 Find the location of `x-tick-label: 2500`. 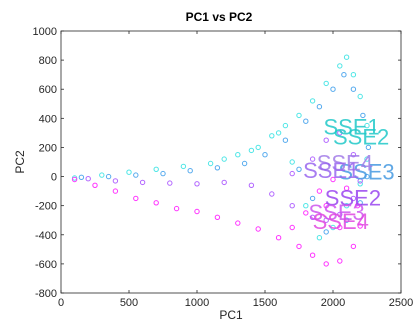

x-tick-label: 2500 is located at coordinates (401, 303).